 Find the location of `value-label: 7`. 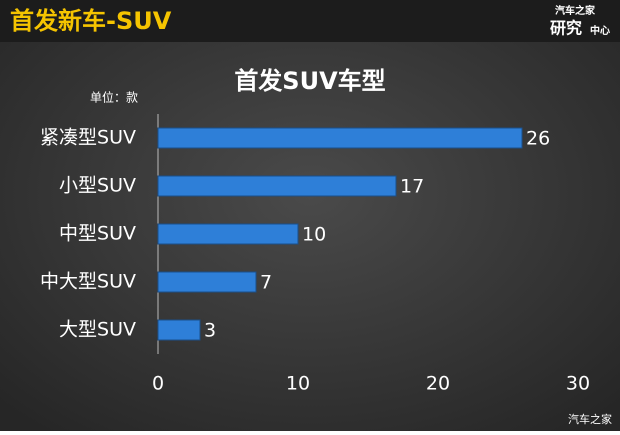

value-label: 7 is located at coordinates (266, 283).